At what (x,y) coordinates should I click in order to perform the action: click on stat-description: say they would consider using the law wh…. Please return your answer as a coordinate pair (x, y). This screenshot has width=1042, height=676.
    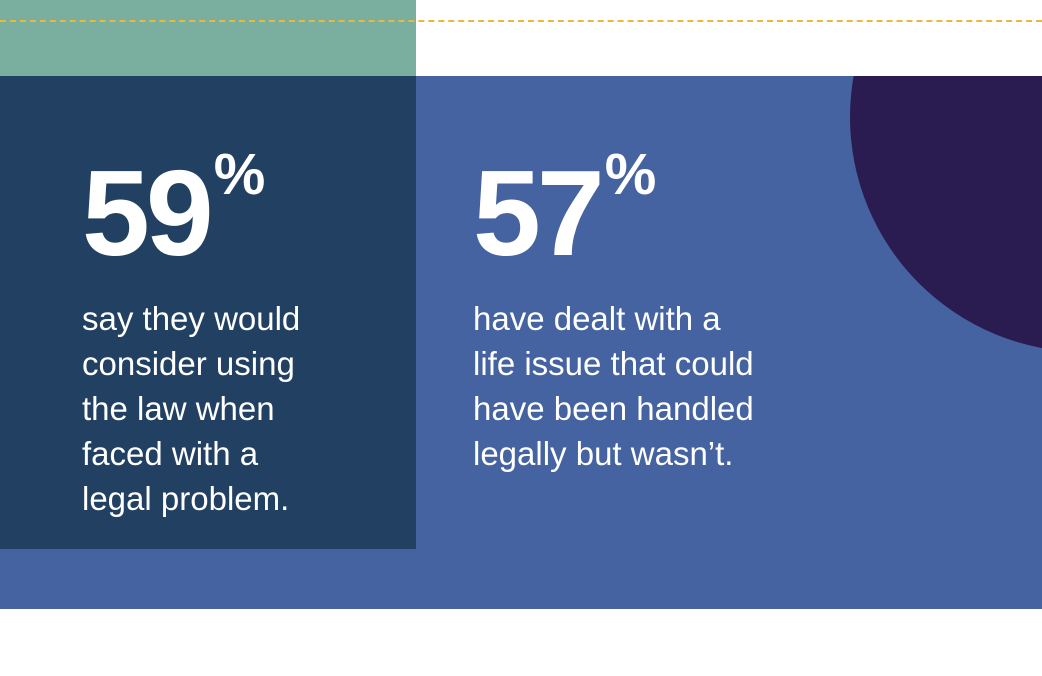
    Looking at the image, I should click on (191, 408).